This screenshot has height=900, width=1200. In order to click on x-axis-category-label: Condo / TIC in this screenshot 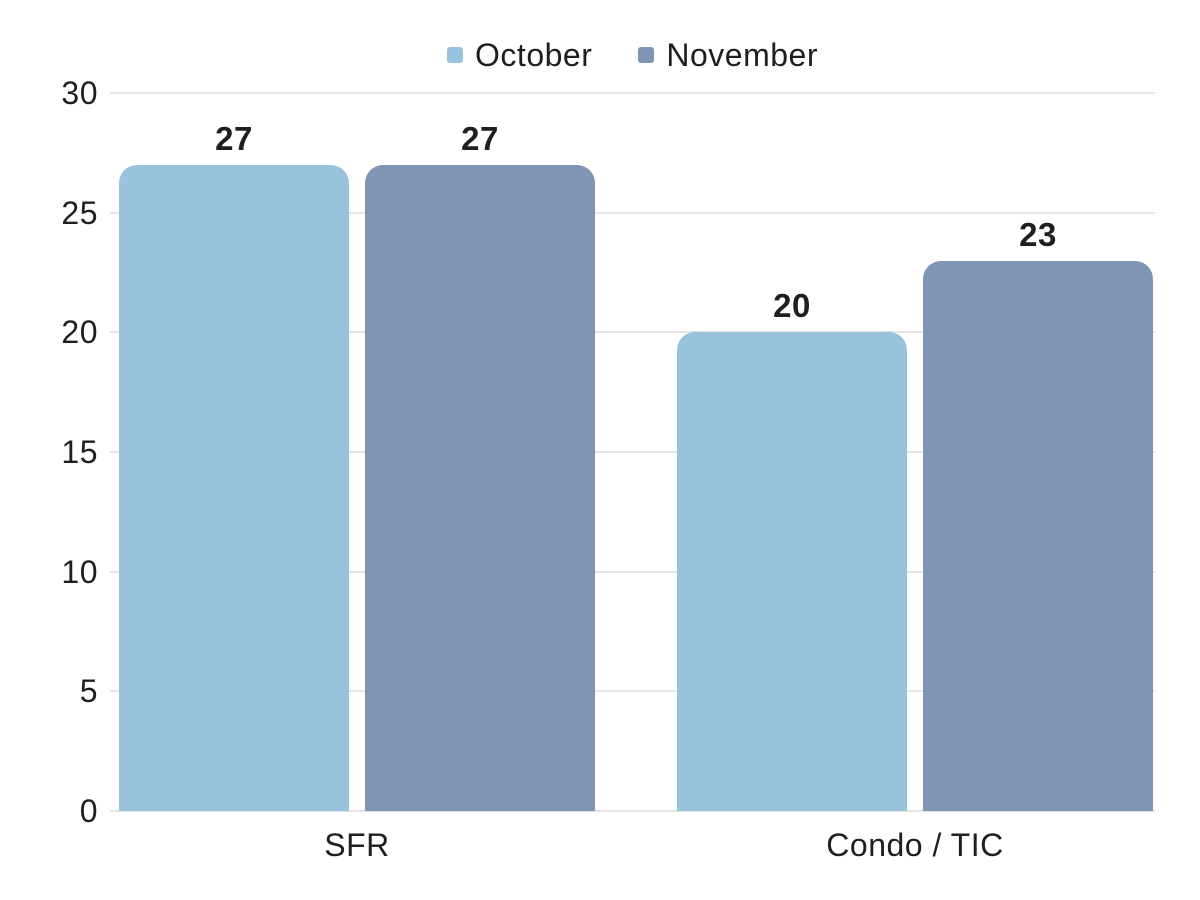, I will do `click(915, 845)`.